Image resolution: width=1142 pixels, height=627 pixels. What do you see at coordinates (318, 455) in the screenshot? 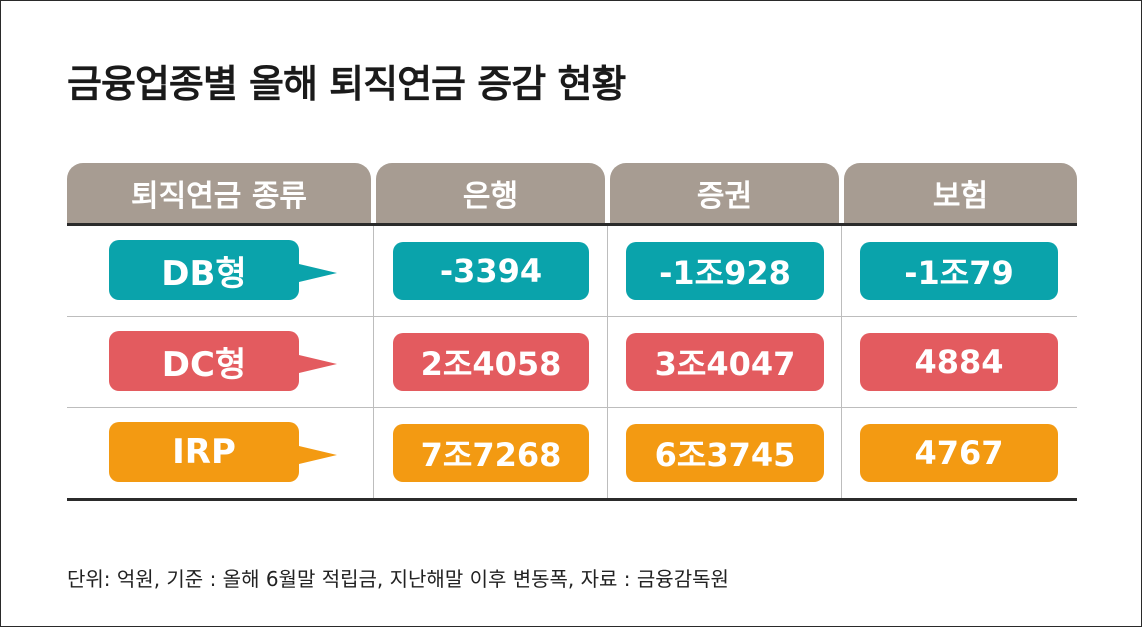
I see `label-pointer-irp` at bounding box center [318, 455].